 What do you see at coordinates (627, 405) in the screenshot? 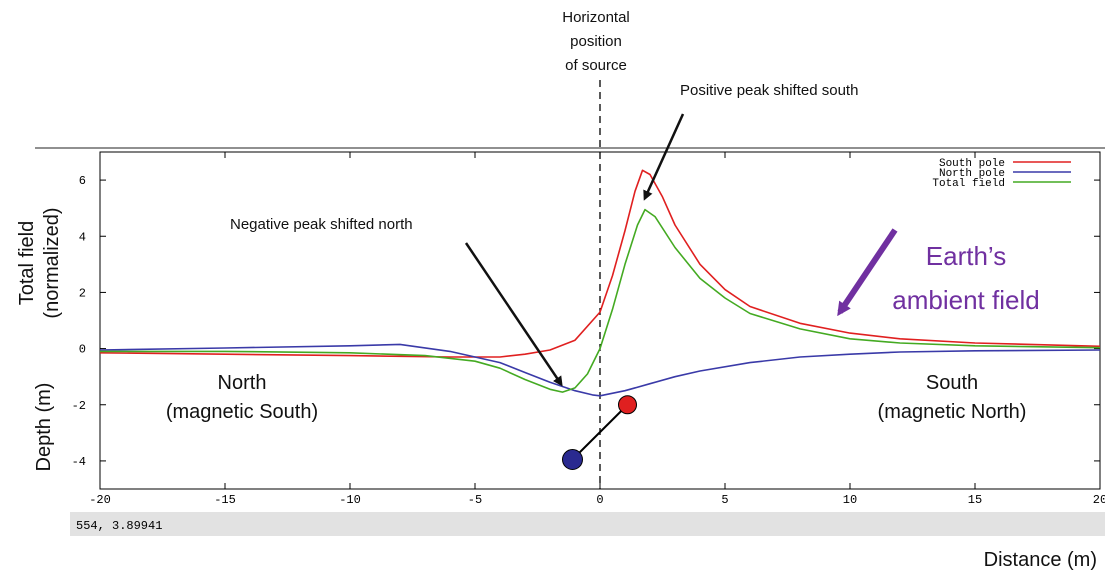
I see `south-pole-marker` at bounding box center [627, 405].